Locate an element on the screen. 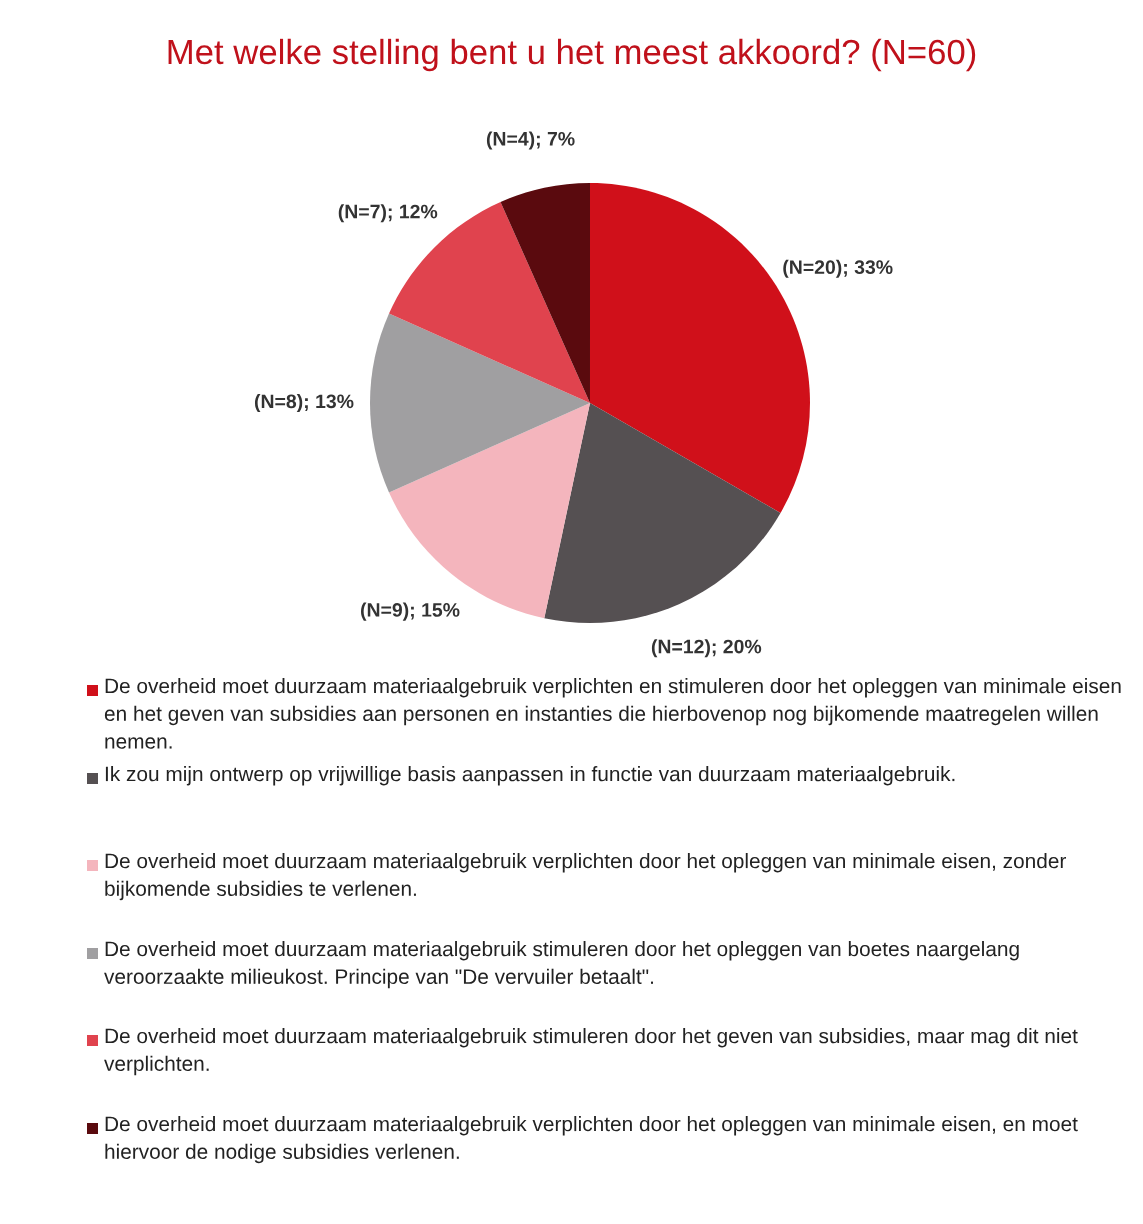 This screenshot has width=1143, height=1224. data-label: (N=7); 12% is located at coordinates (388, 213).